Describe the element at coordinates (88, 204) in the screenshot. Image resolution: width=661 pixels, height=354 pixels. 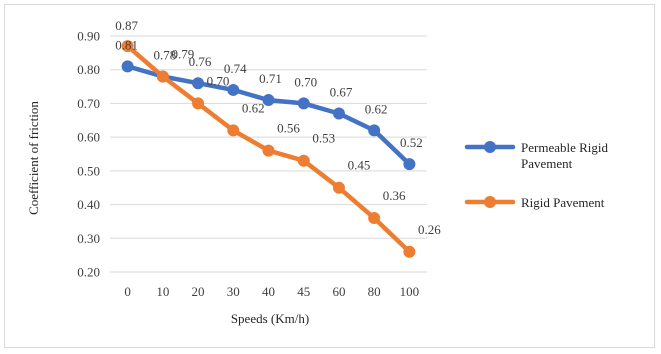
I see `y-tick-label: 0.40` at that location.